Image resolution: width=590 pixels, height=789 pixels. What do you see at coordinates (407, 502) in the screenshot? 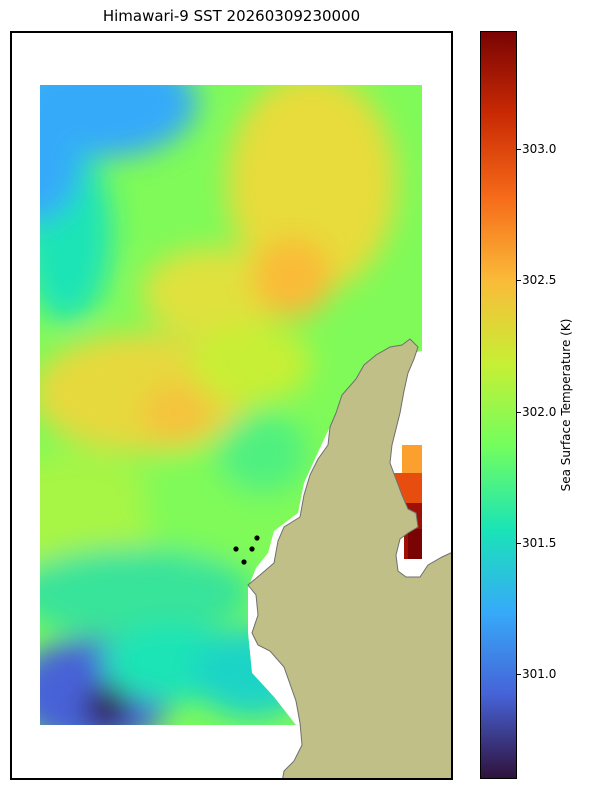
I see `warm-coastal-pixels` at bounding box center [407, 502].